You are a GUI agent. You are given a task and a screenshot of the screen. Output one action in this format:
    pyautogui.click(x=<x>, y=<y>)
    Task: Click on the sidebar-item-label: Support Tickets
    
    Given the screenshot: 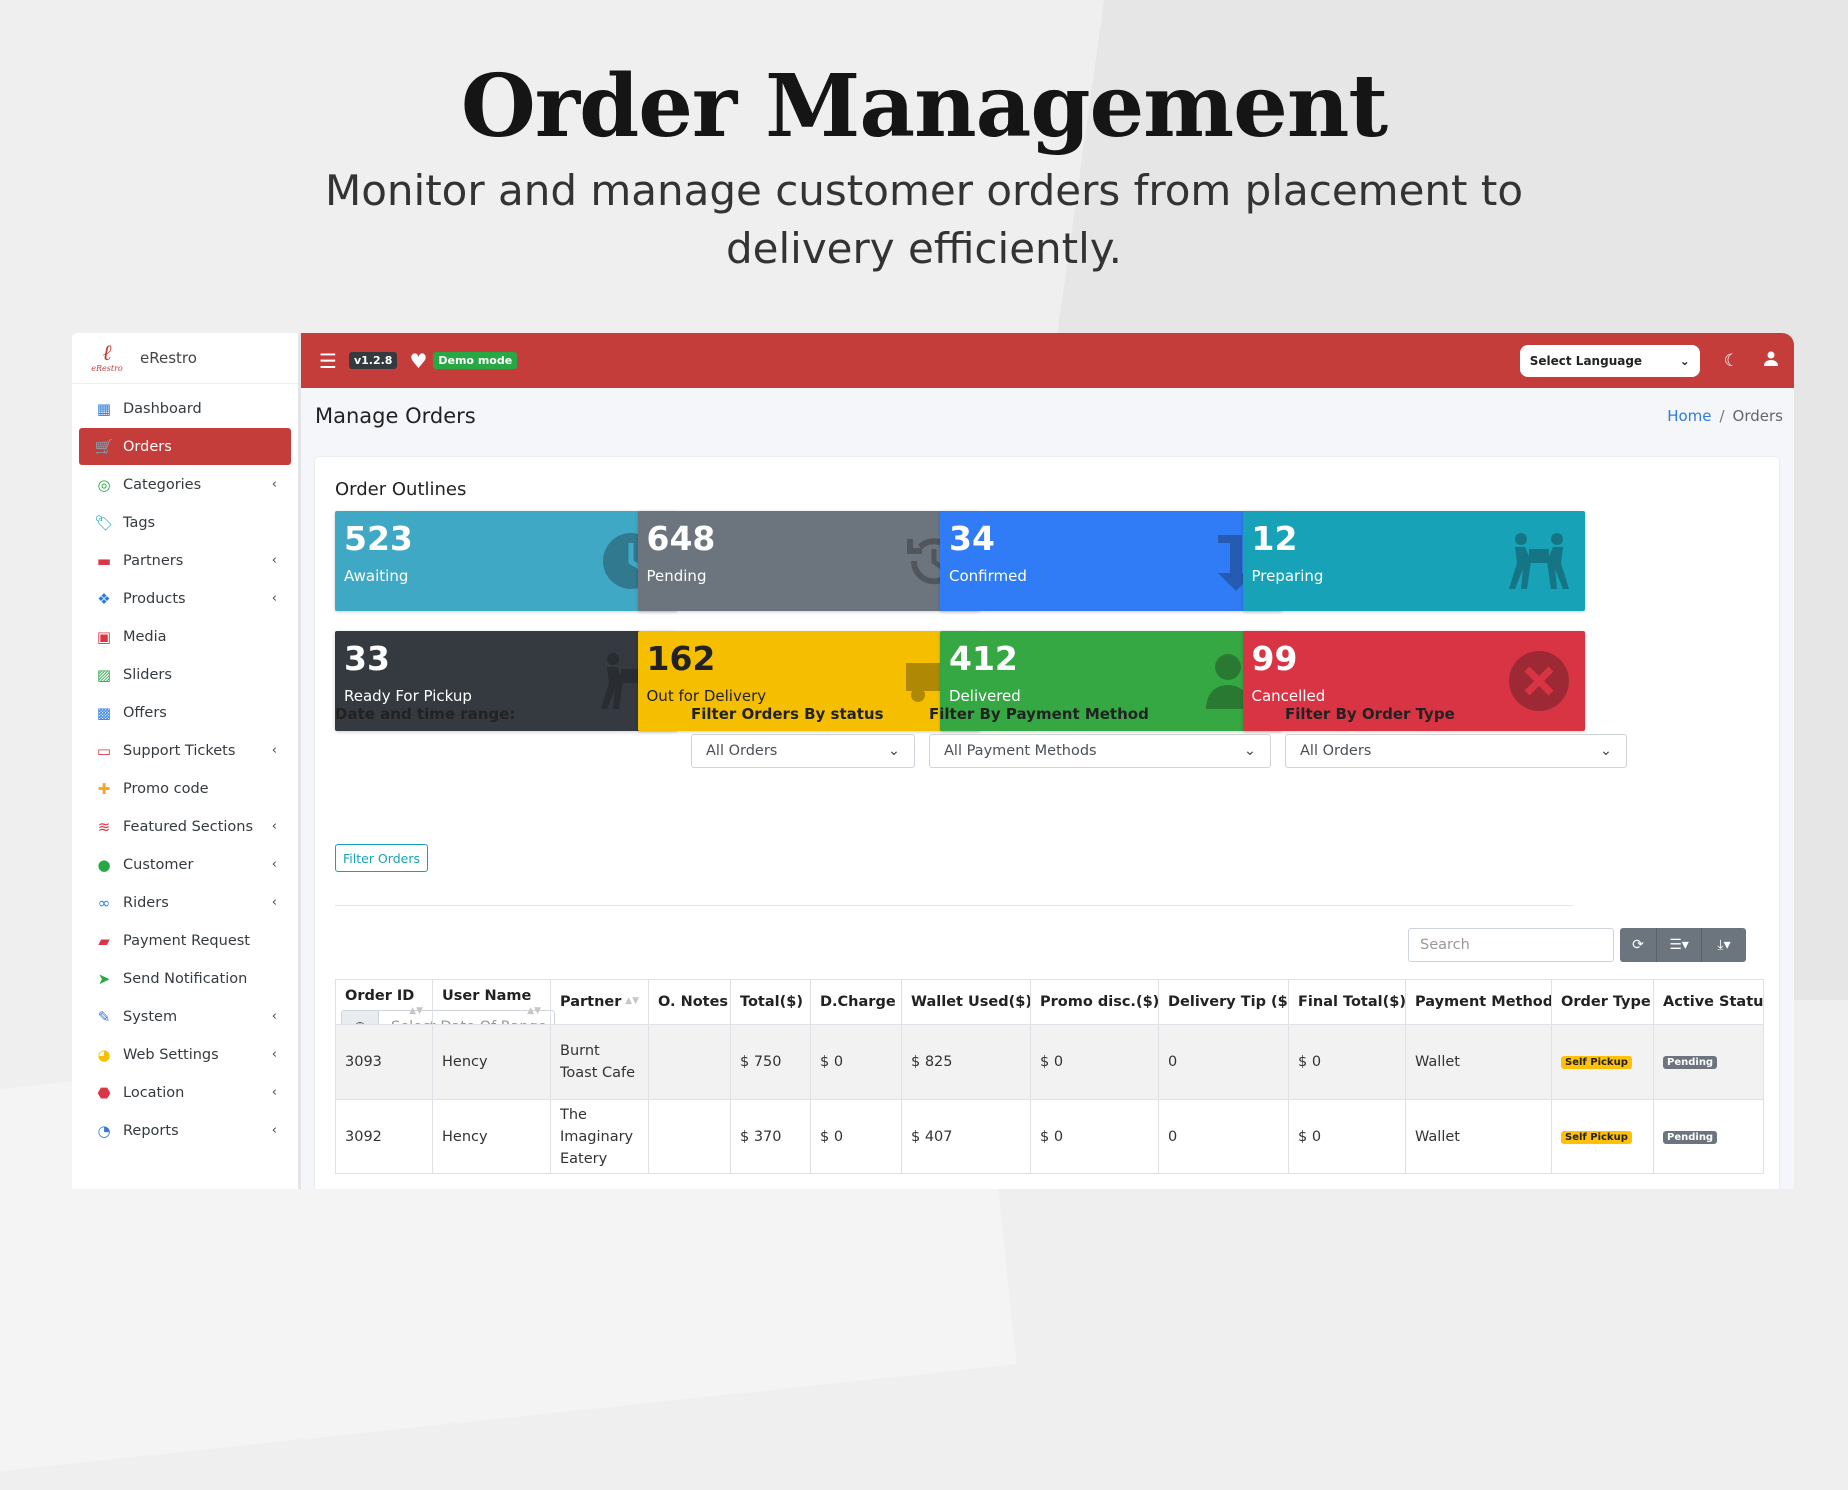 What is the action you would take?
    pyautogui.click(x=179, y=750)
    